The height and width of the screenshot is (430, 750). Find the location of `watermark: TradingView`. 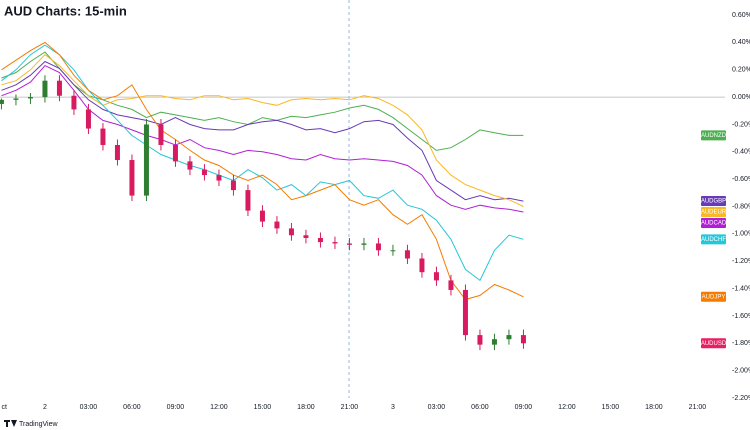

watermark: TradingView is located at coordinates (31, 424).